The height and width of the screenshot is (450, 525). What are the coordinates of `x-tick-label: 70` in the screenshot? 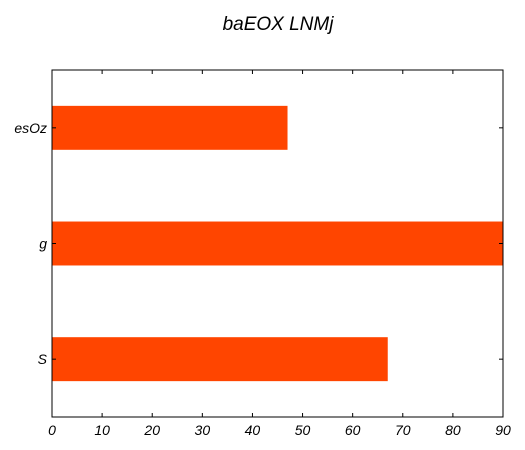 It's located at (403, 430).